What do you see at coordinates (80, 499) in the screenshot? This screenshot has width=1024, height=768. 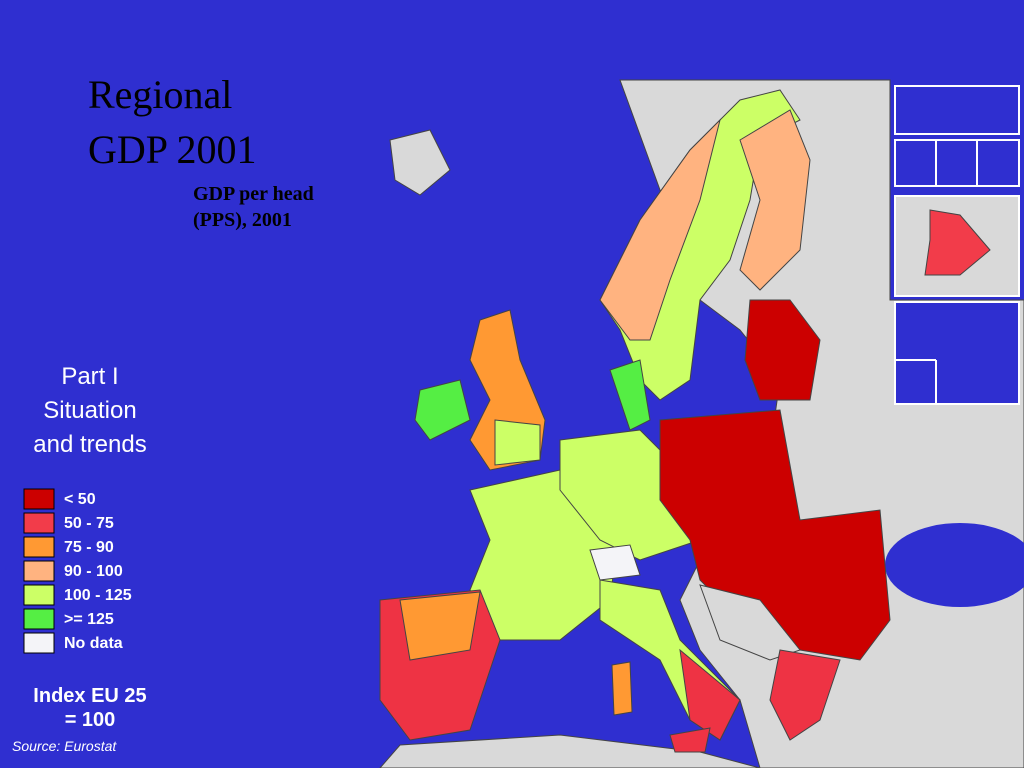 I see `legend-label: < 50` at bounding box center [80, 499].